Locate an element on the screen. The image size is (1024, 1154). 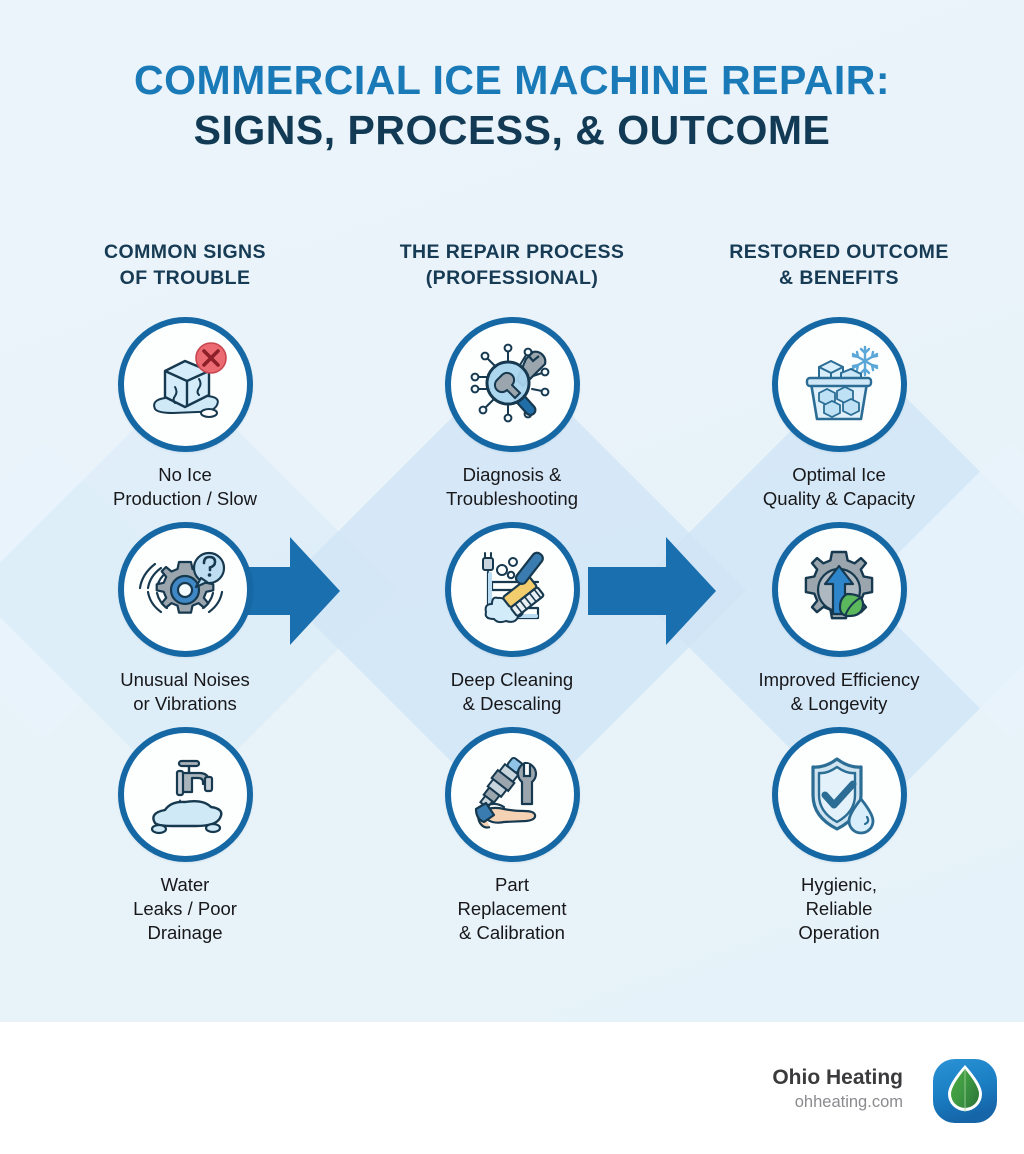
item-part-replacement: Part Replacement & Calibration is located at coordinates (512, 835).